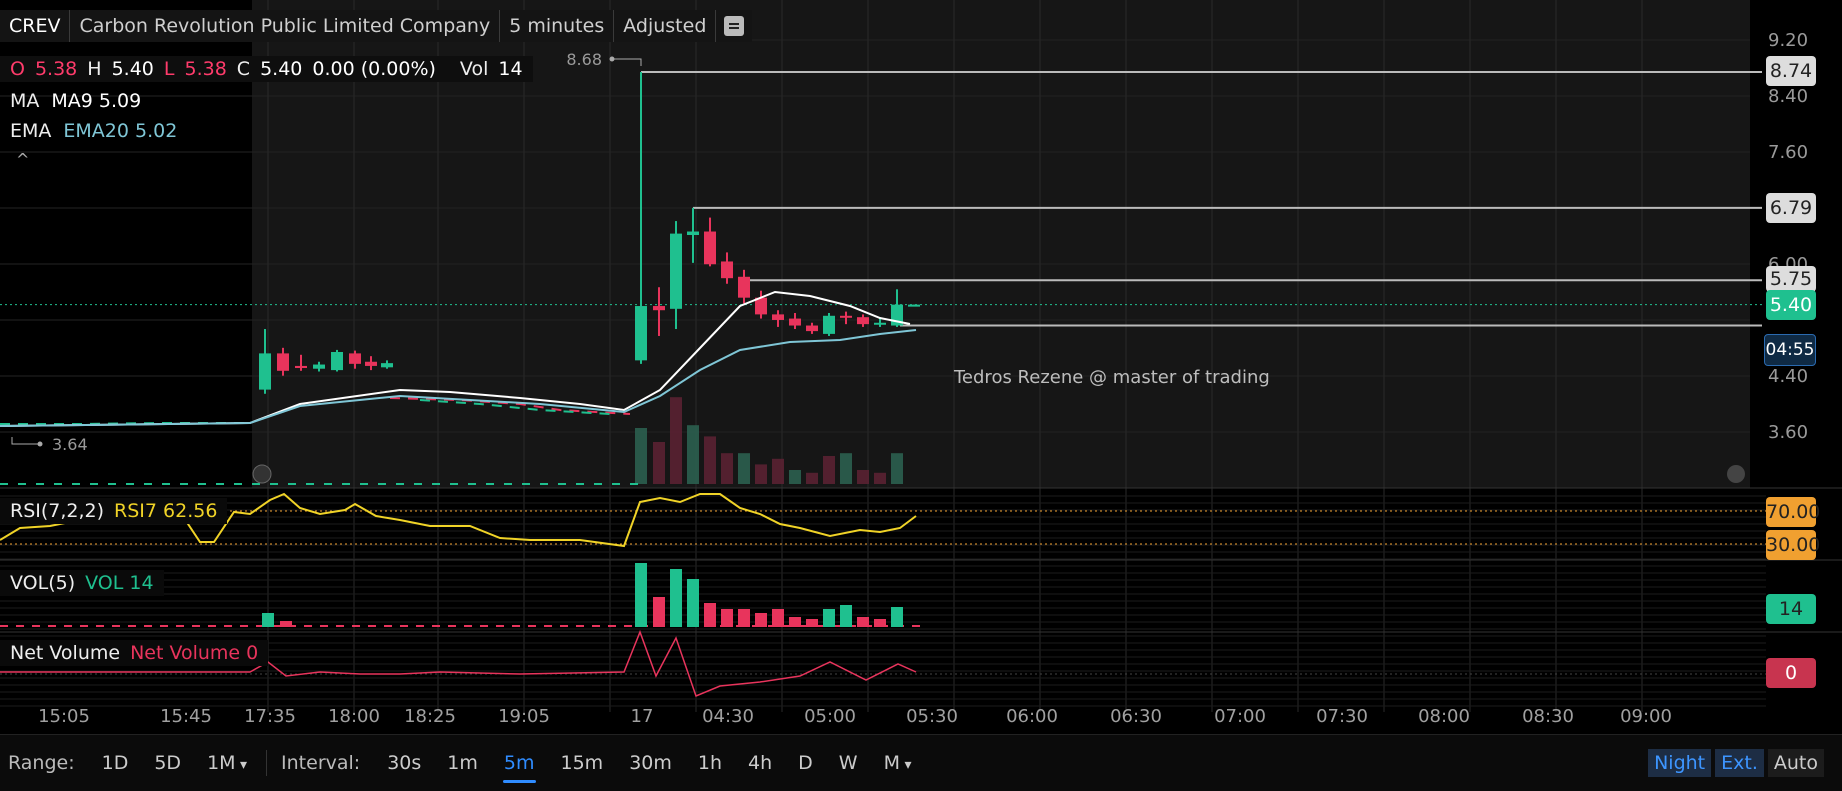 This screenshot has width=1842, height=791. What do you see at coordinates (642, 716) in the screenshot?
I see `x-tick-label: 17` at bounding box center [642, 716].